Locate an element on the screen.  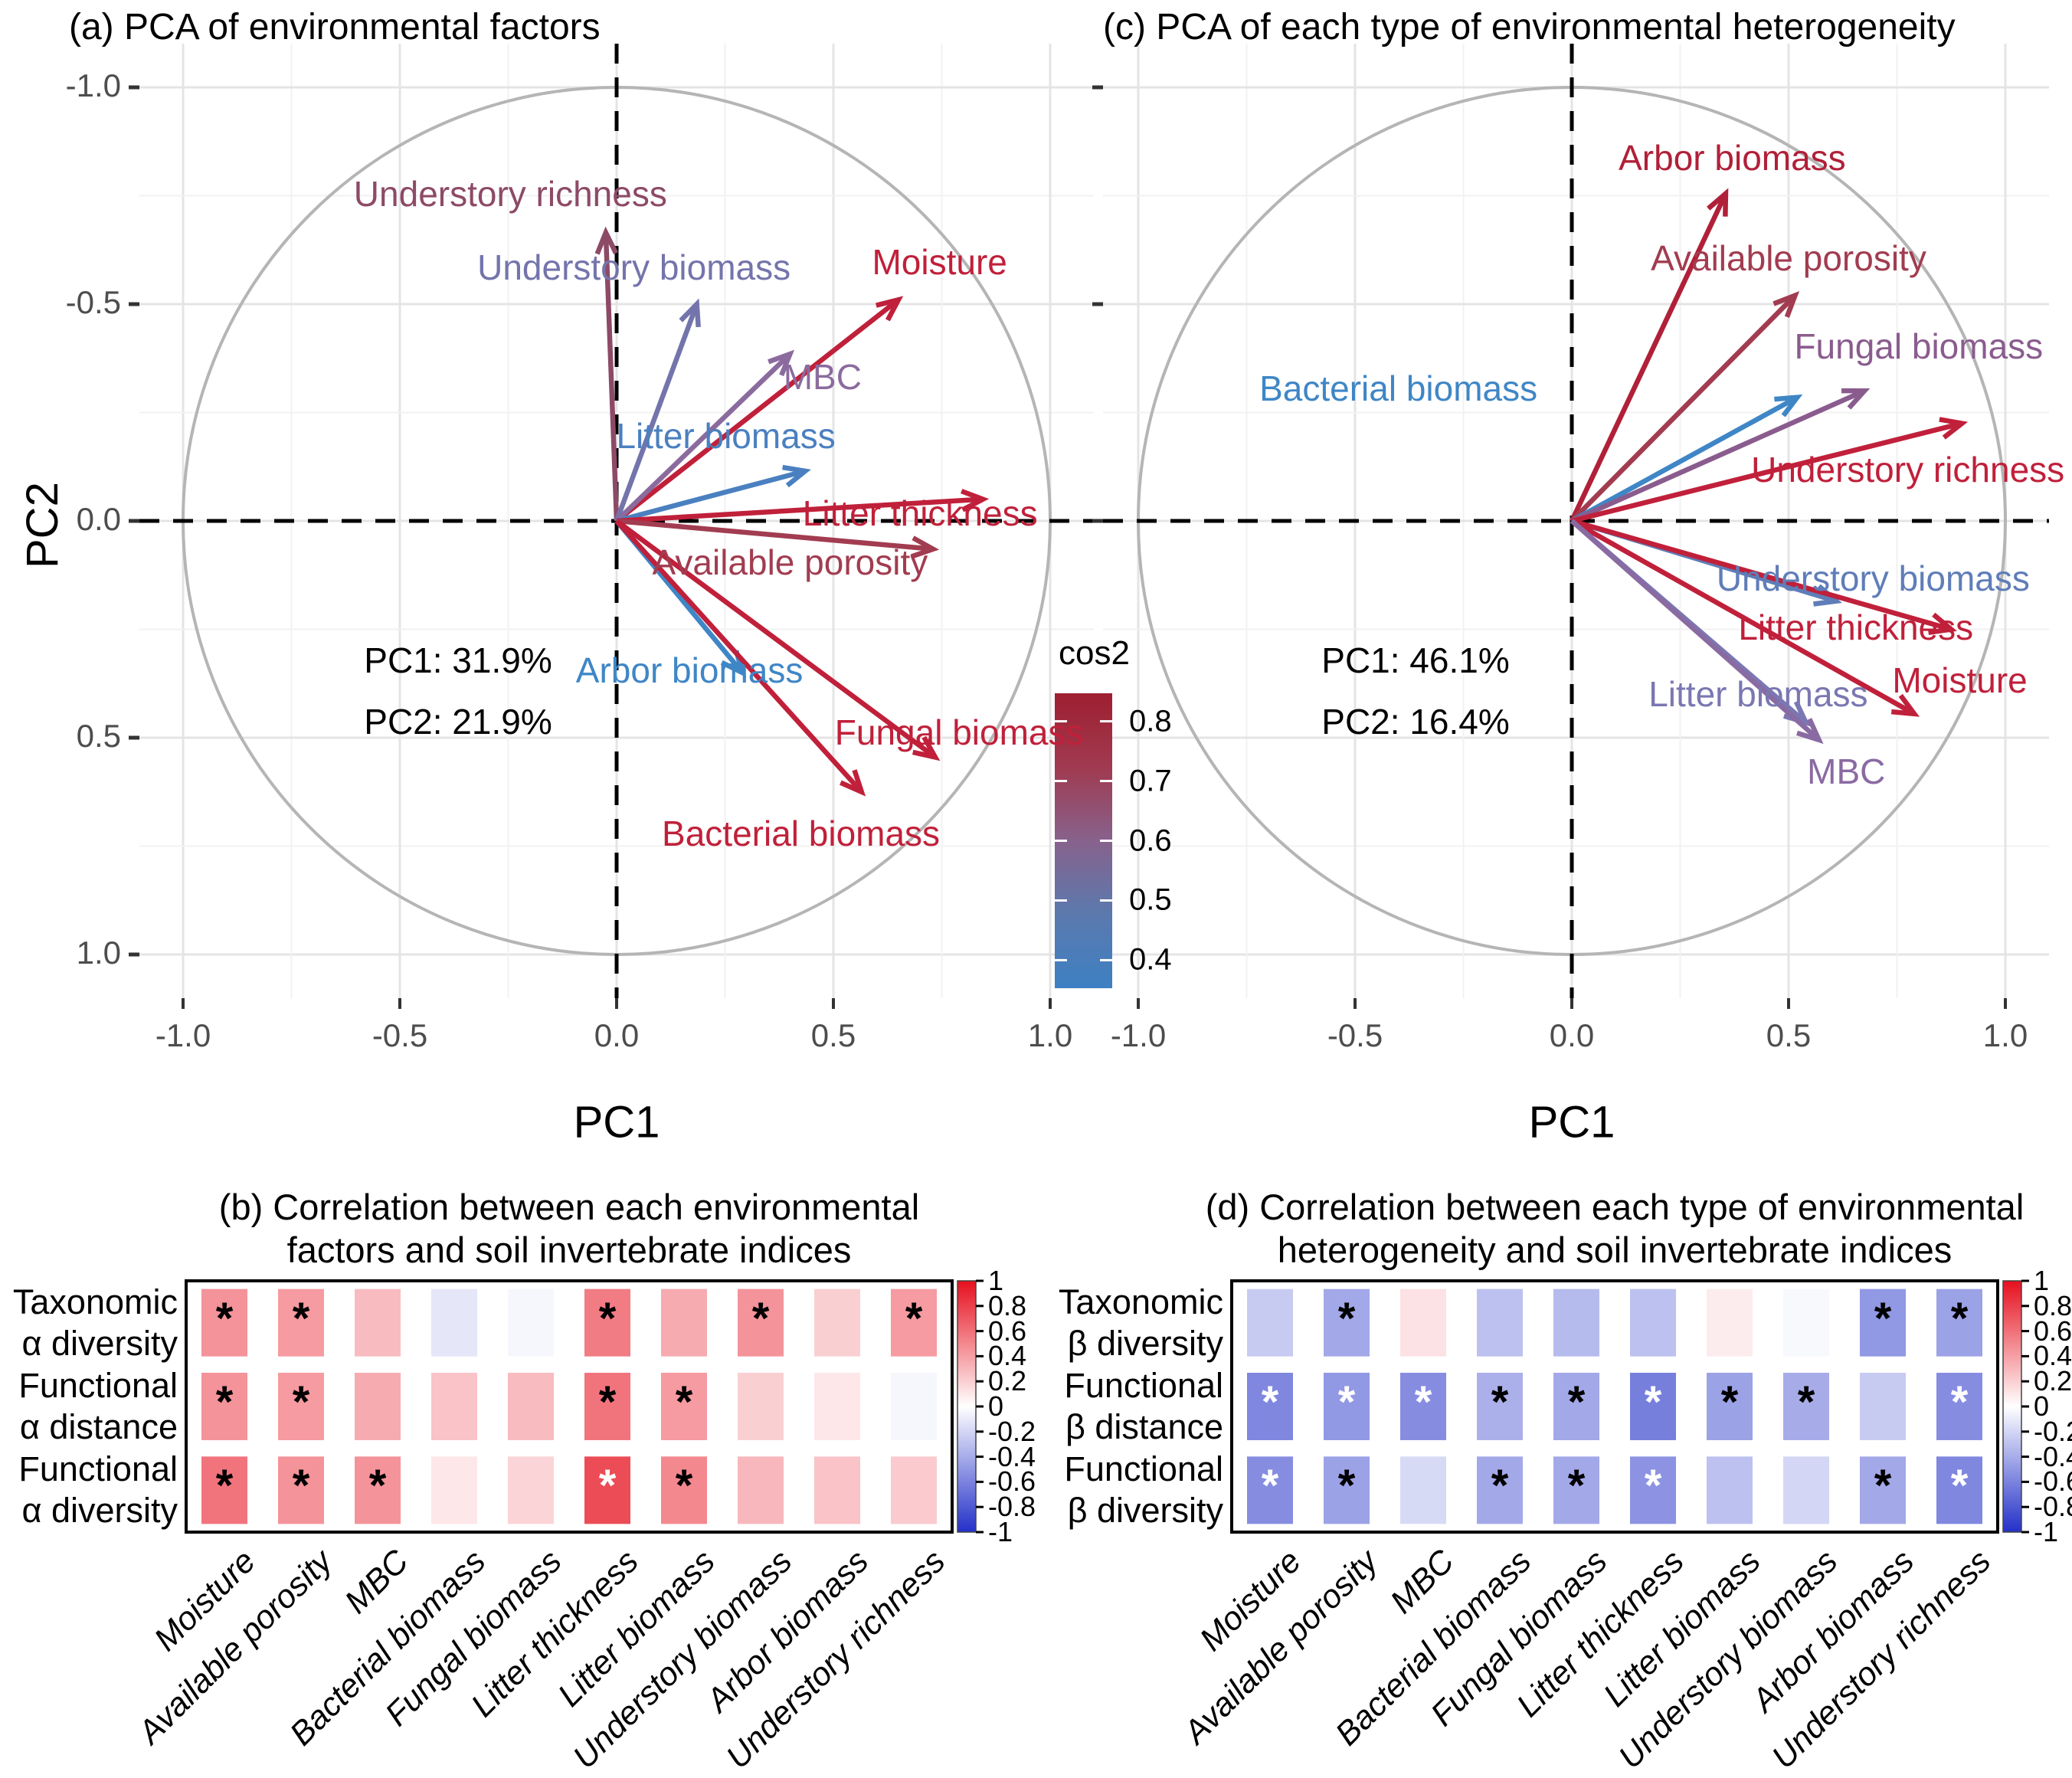
heatmap-d-cell-r3-c1 is located at coordinates (1270, 1490).